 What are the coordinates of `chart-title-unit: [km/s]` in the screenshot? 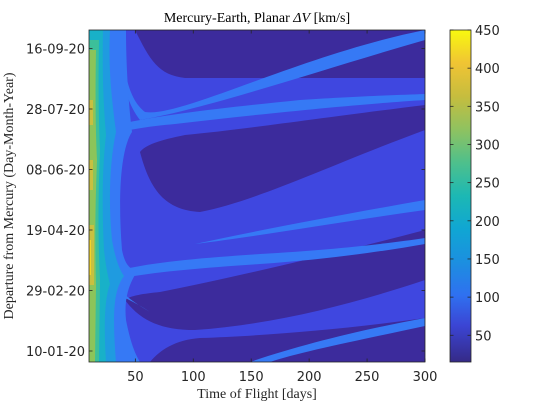 It's located at (330, 18).